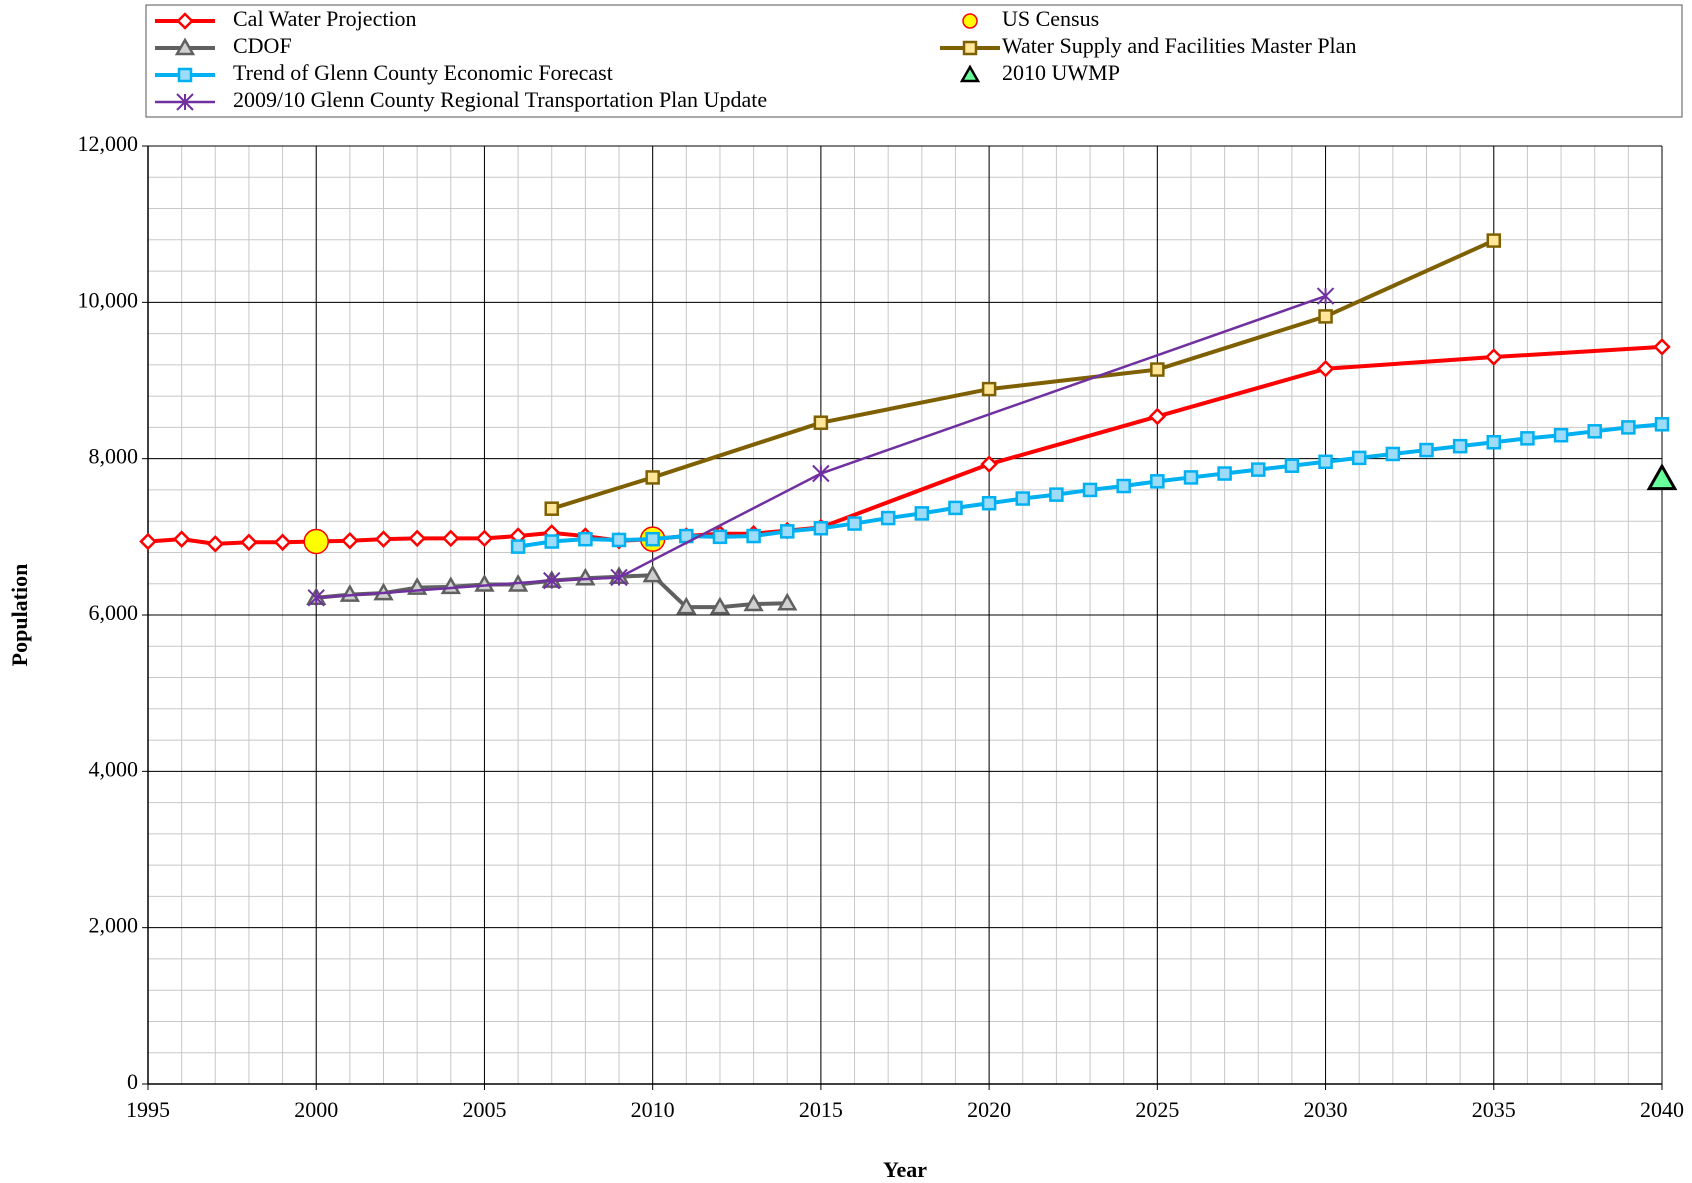 The width and height of the screenshot is (1692, 1183). I want to click on legend-label: Water Supply and Facilities Master Plan, so click(1179, 45).